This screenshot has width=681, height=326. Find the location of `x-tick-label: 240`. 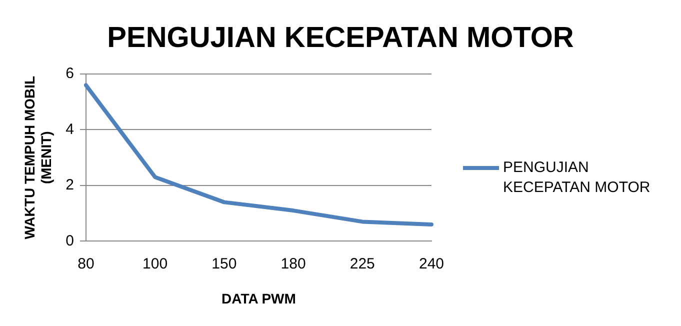

x-tick-label: 240 is located at coordinates (431, 263).